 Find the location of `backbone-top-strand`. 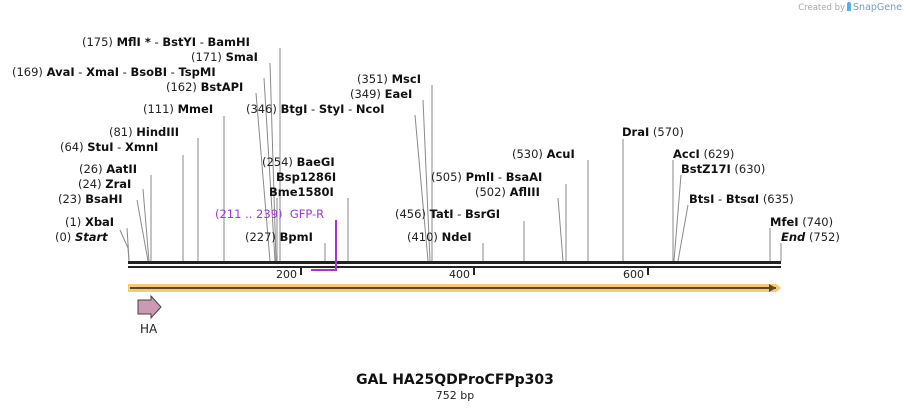

backbone-top-strand is located at coordinates (454, 262).